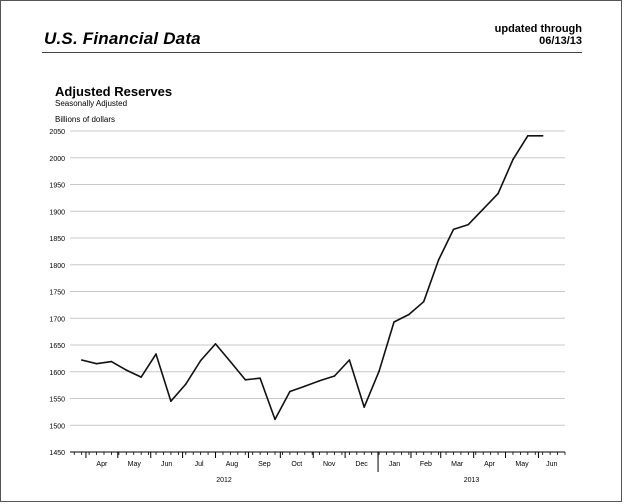 This screenshot has width=624, height=504. What do you see at coordinates (472, 480) in the screenshot?
I see `year-label: 2013` at bounding box center [472, 480].